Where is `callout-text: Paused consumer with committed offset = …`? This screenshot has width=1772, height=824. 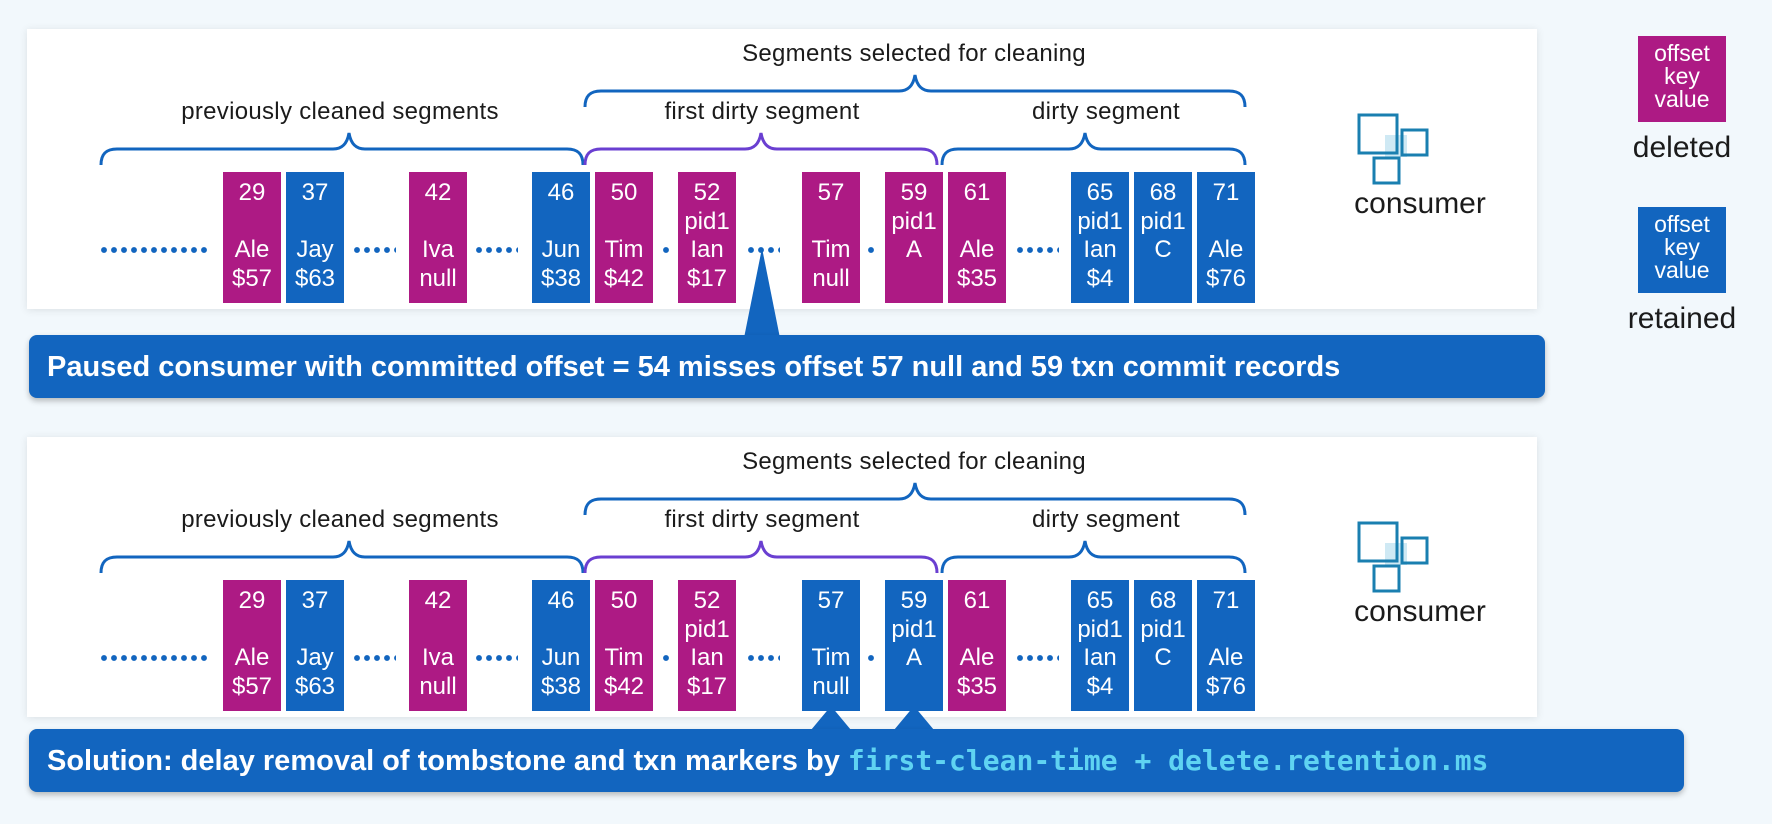
callout-text: Paused consumer with committed offset = … is located at coordinates (694, 367).